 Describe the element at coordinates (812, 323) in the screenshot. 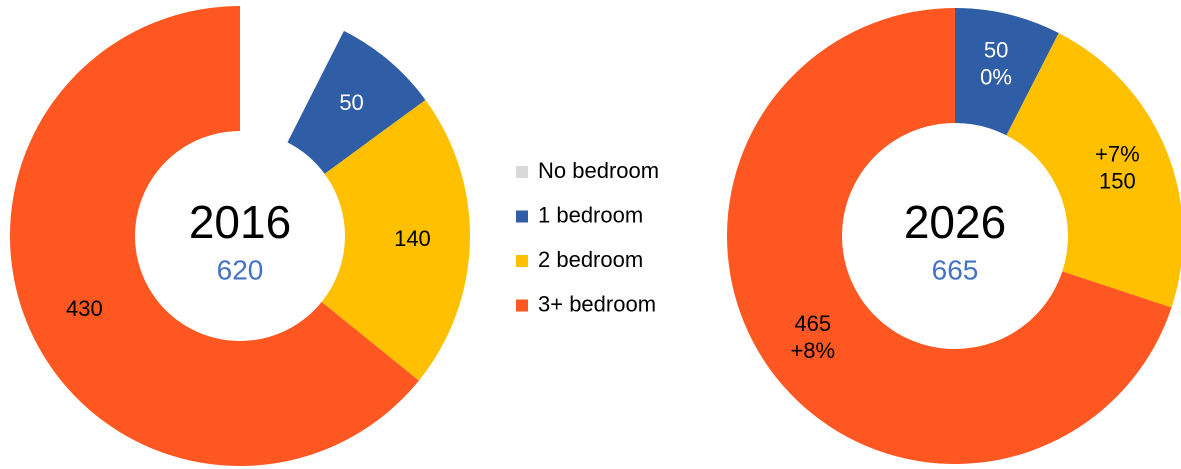

I see `slice-label: 465` at that location.